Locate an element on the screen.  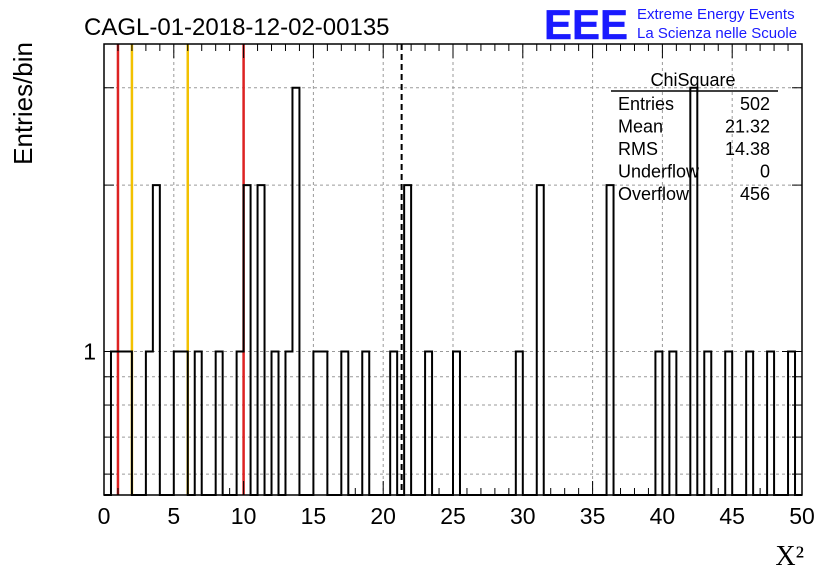
y-axis-label: Entries/bin is located at coordinates (23, 103).